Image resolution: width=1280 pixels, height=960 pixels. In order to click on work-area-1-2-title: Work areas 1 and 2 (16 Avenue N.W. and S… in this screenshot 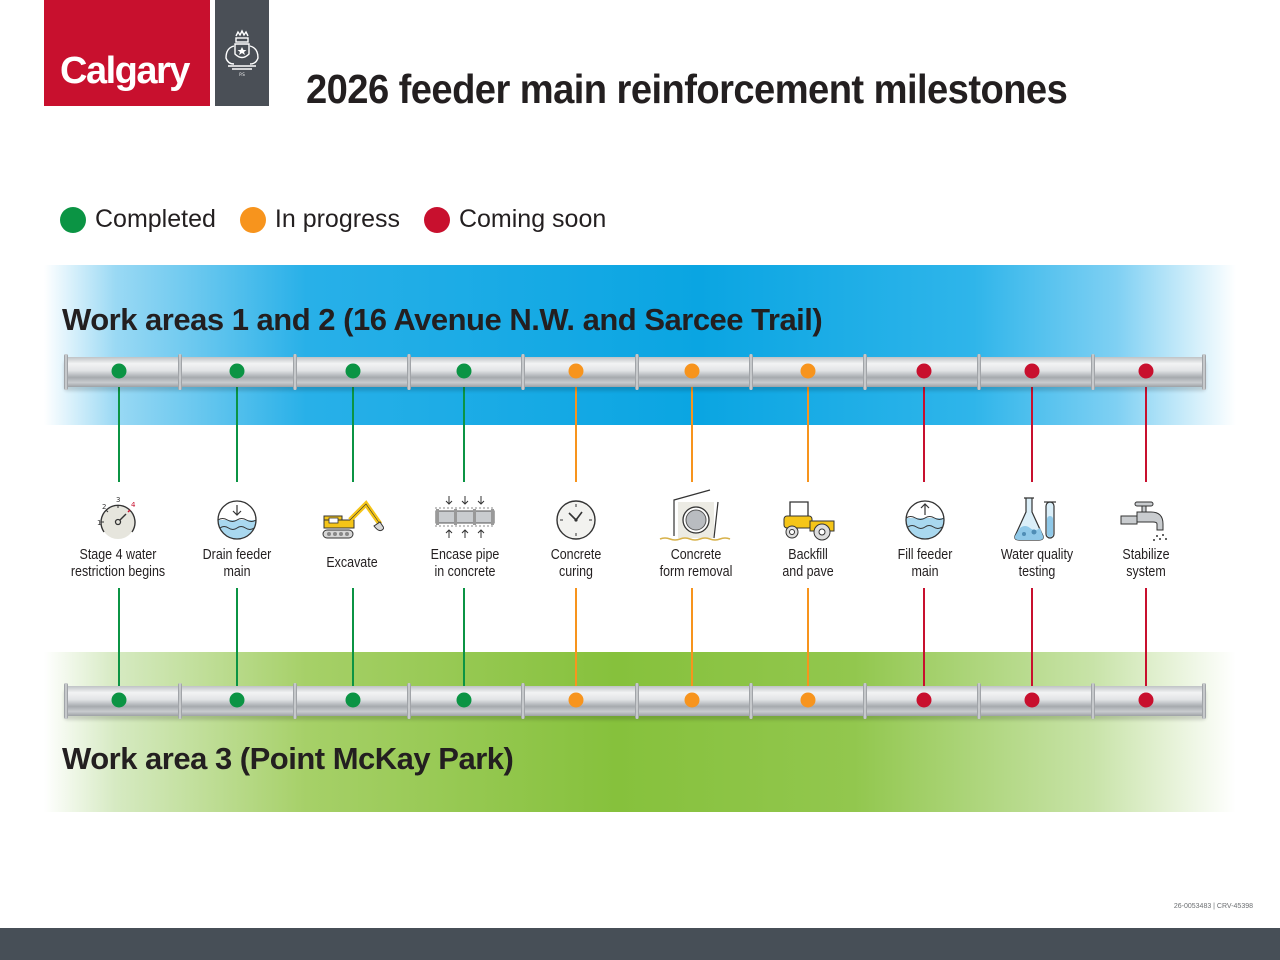, I will do `click(442, 319)`.